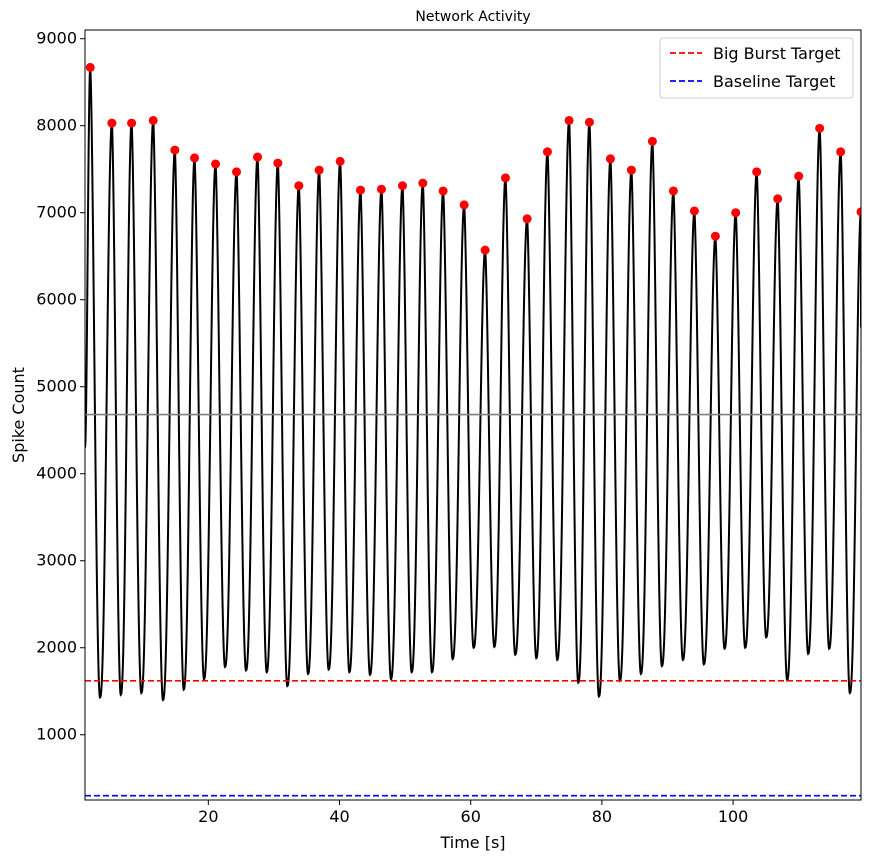 Image resolution: width=870 pixels, height=861 pixels. I want to click on y-tick-label: 2000, so click(56, 647).